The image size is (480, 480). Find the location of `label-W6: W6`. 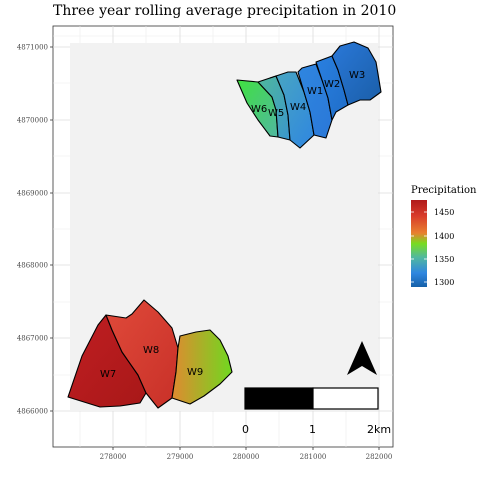

label-W6: W6 is located at coordinates (259, 109).